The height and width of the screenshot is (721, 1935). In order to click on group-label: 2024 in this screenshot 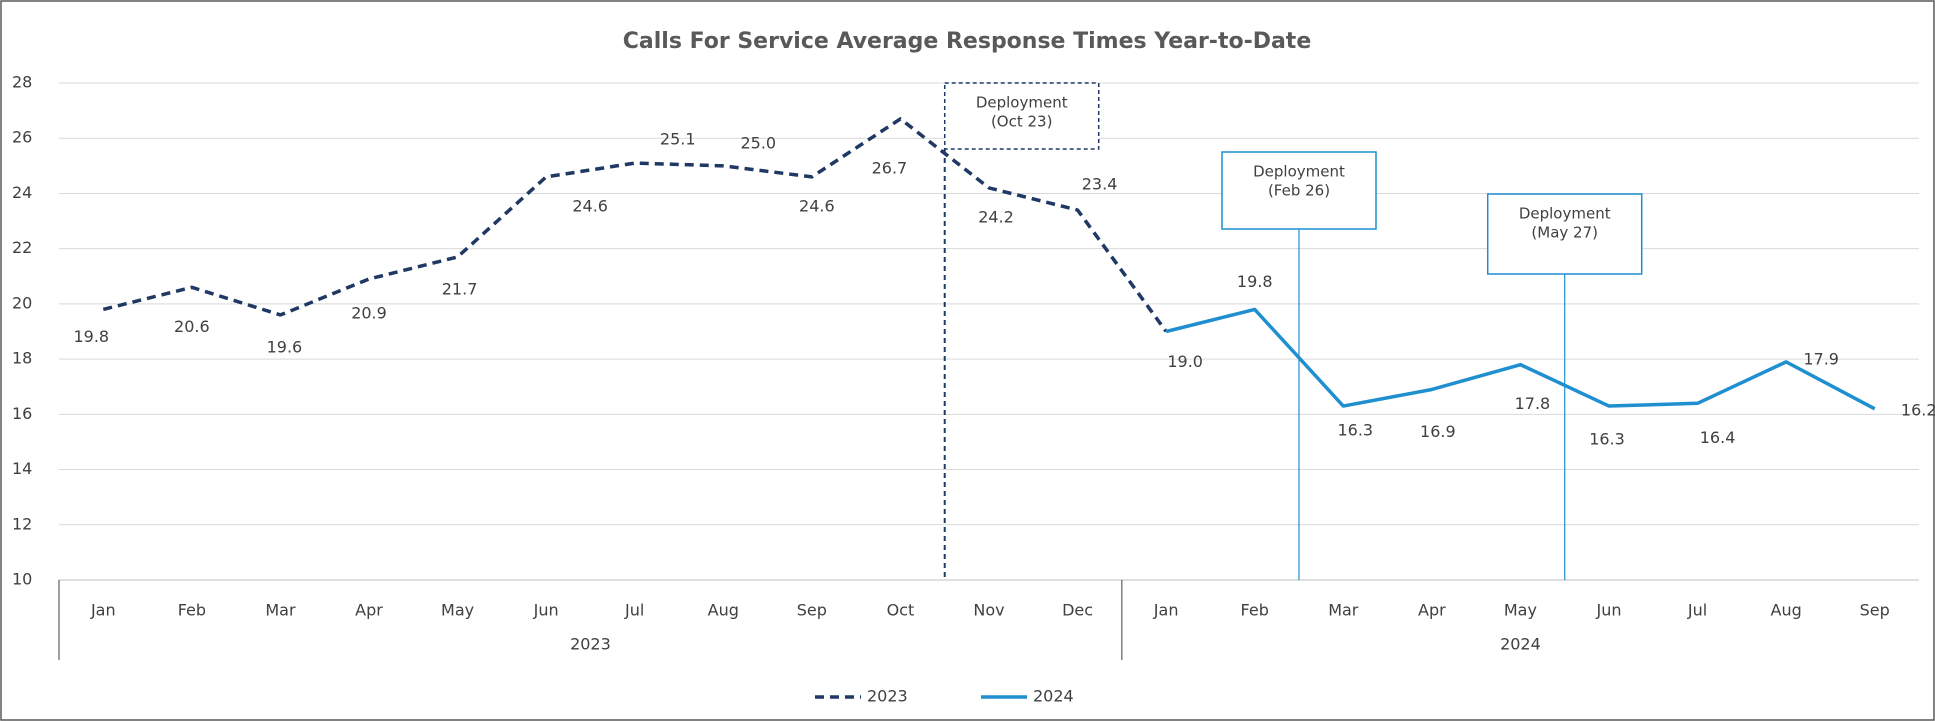, I will do `click(1520, 644)`.